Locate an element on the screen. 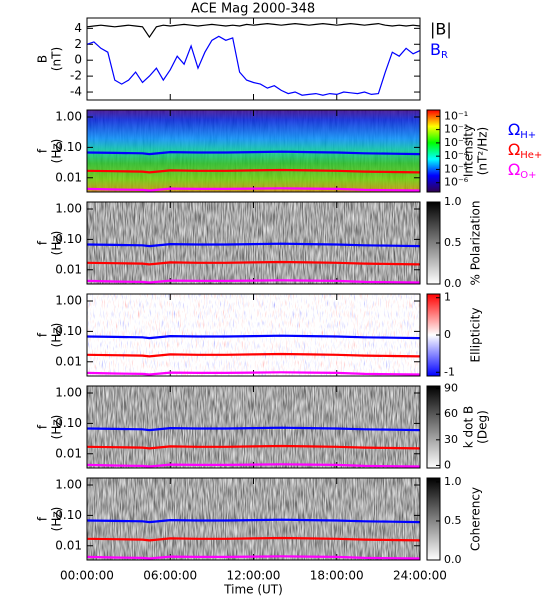 Image resolution: width=550 pixels, height=600 pixels. colorbar-label: Intensity is located at coordinates (469, 151).